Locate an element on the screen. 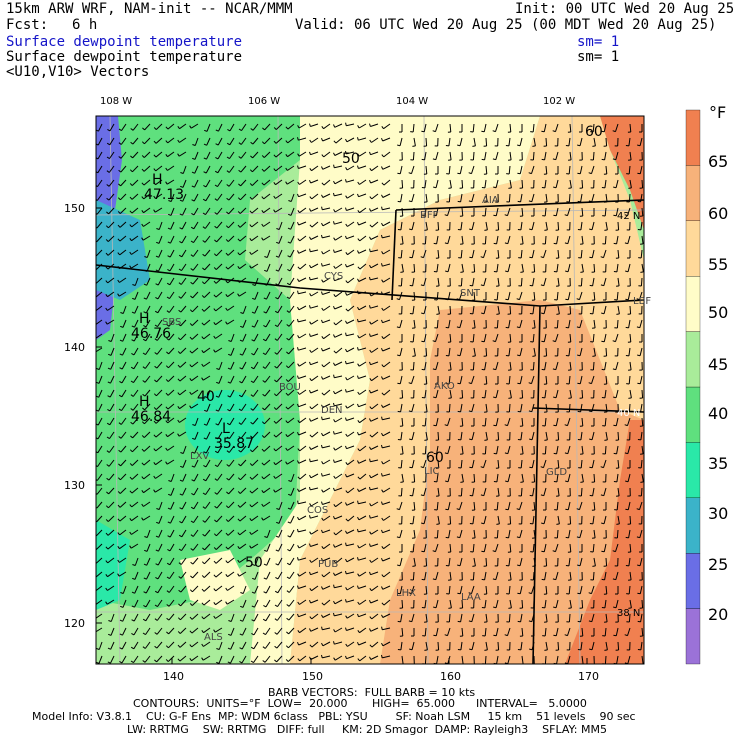 The width and height of the screenshot is (740, 740). colorbar-label: 40 is located at coordinates (718, 413).